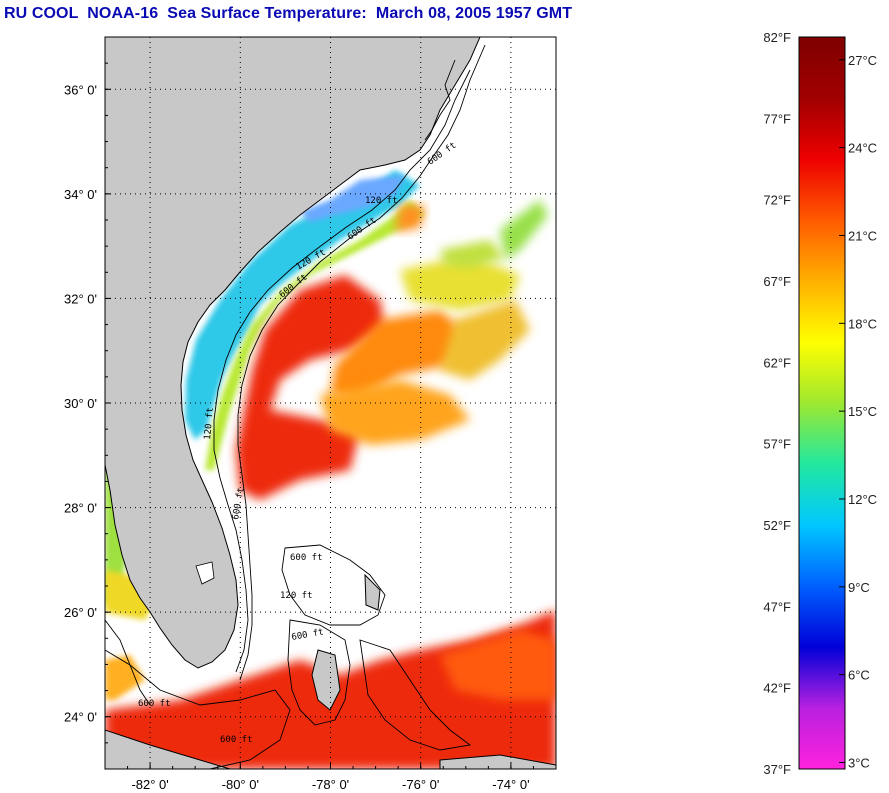  Describe the element at coordinates (240, 784) in the screenshot. I see `lon-tick-label: -80° 0'` at that location.